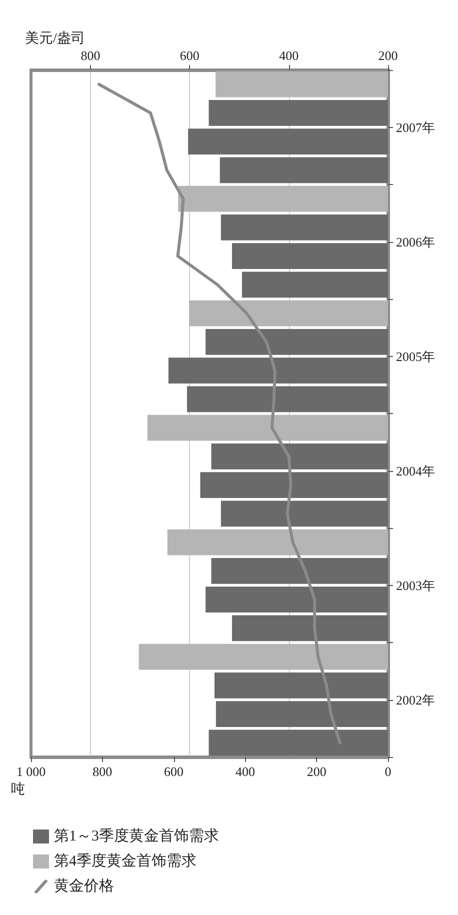 The image size is (458, 915). What do you see at coordinates (415, 356) in the screenshot?
I see `y-tick-label: 2005年` at bounding box center [415, 356].